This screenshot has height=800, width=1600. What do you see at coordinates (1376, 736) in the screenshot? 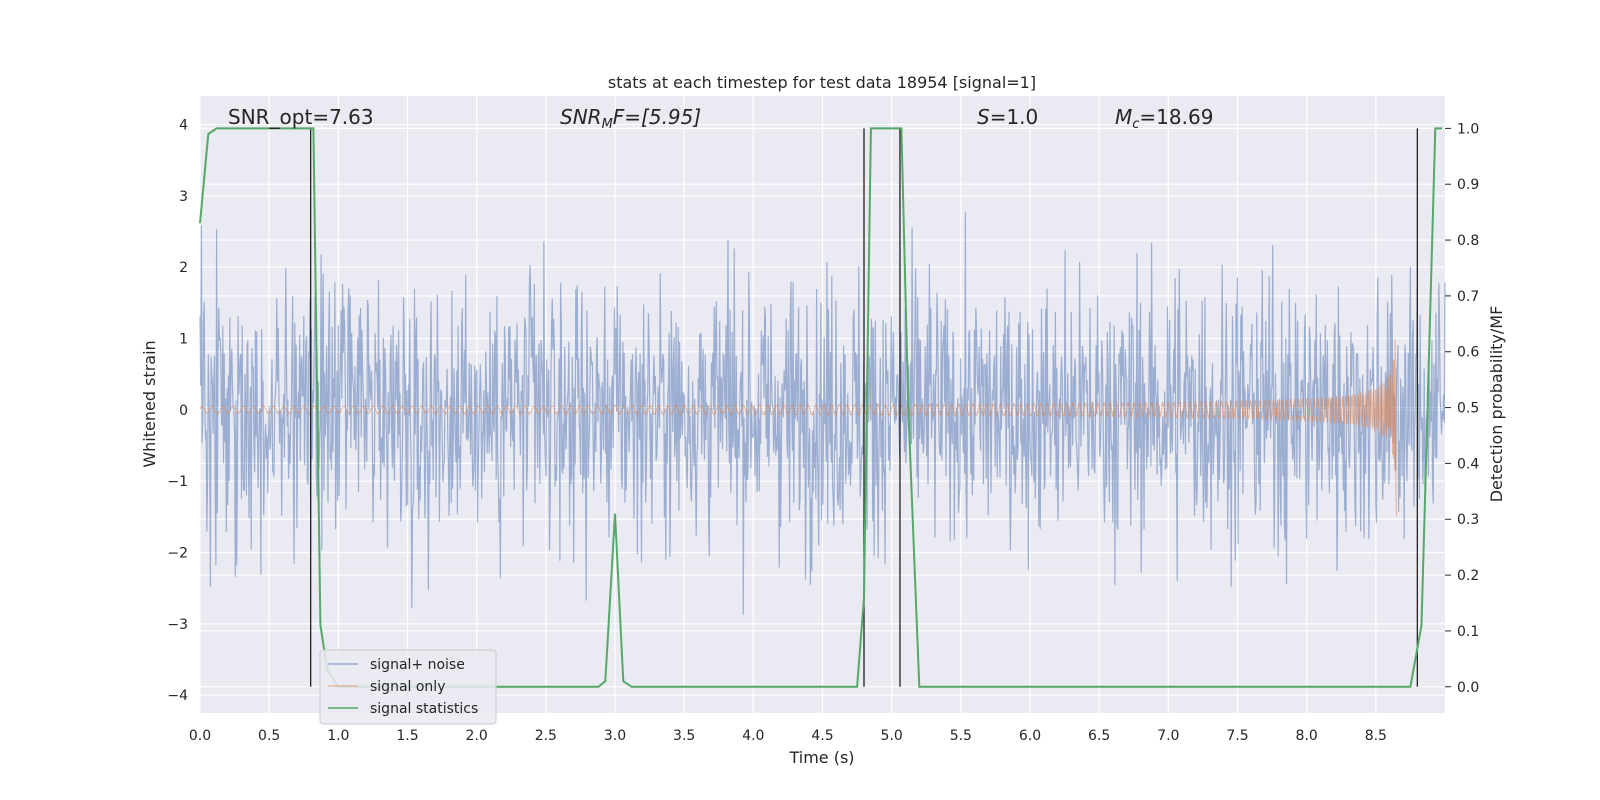
I see `x-tick-label: 8.5` at bounding box center [1376, 736].